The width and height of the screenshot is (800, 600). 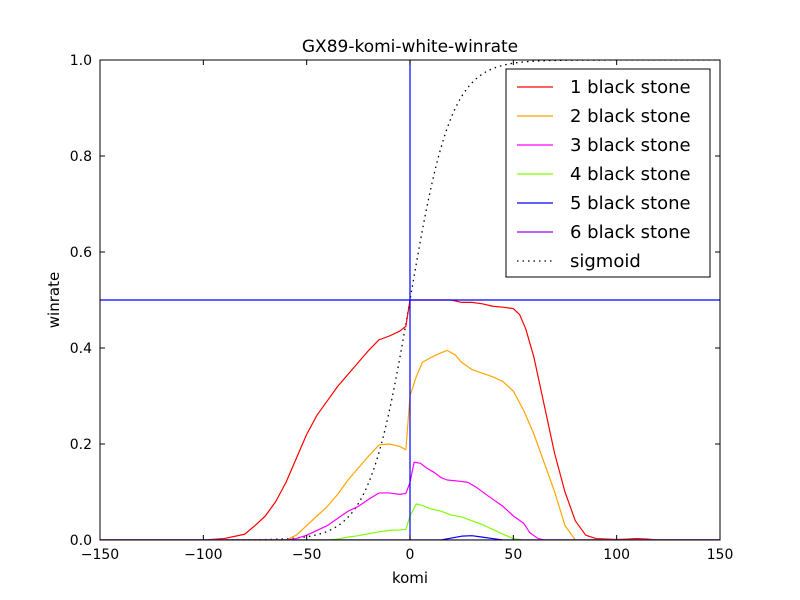 What do you see at coordinates (81, 253) in the screenshot?
I see `y-tick-label: 0.6` at bounding box center [81, 253].